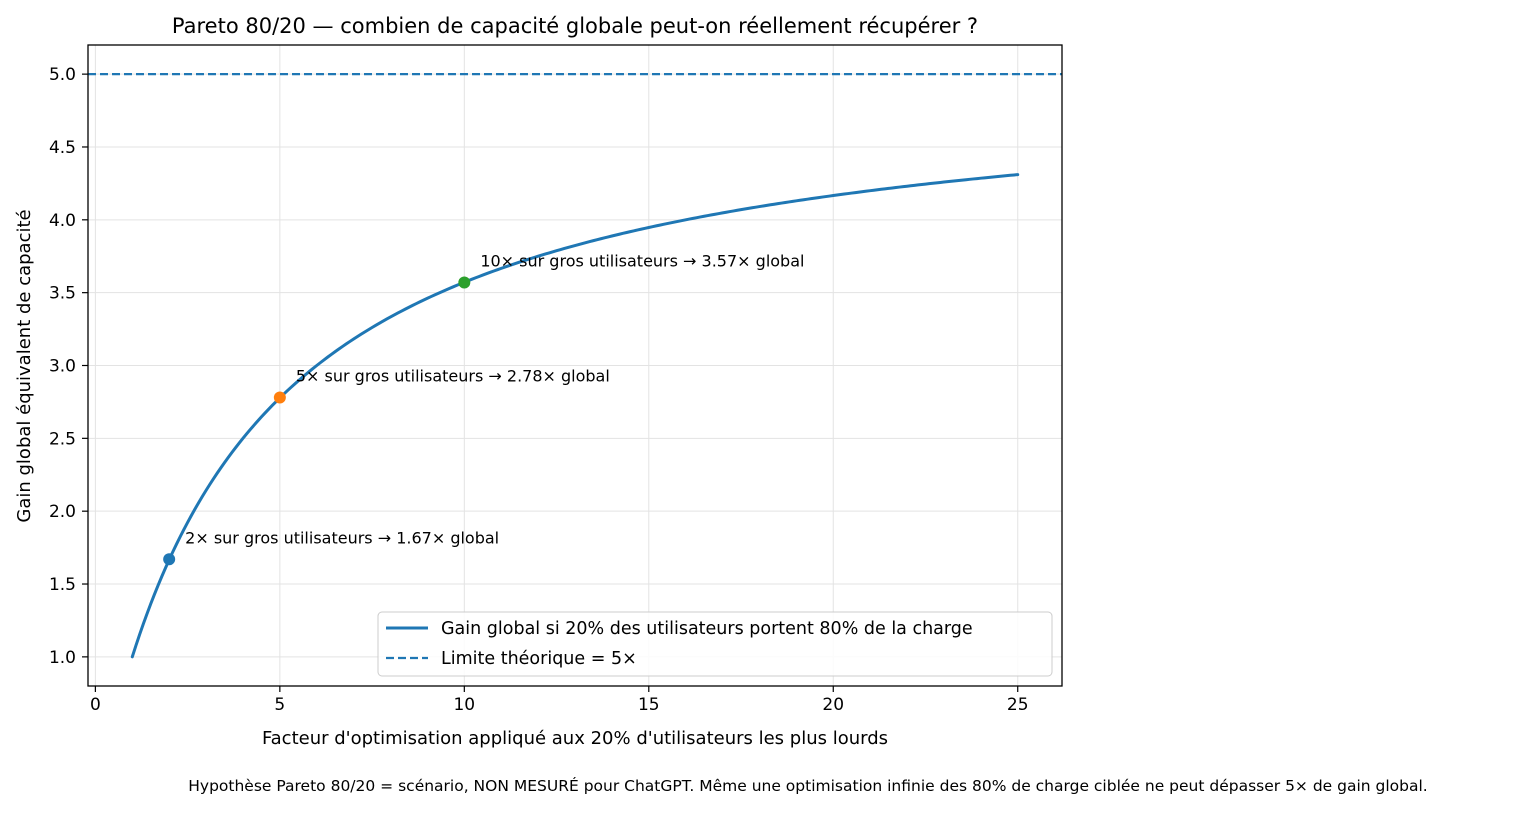 This screenshot has height=837, width=1536. Describe the element at coordinates (62, 512) in the screenshot. I see `y-tick-label: 2.0` at that location.